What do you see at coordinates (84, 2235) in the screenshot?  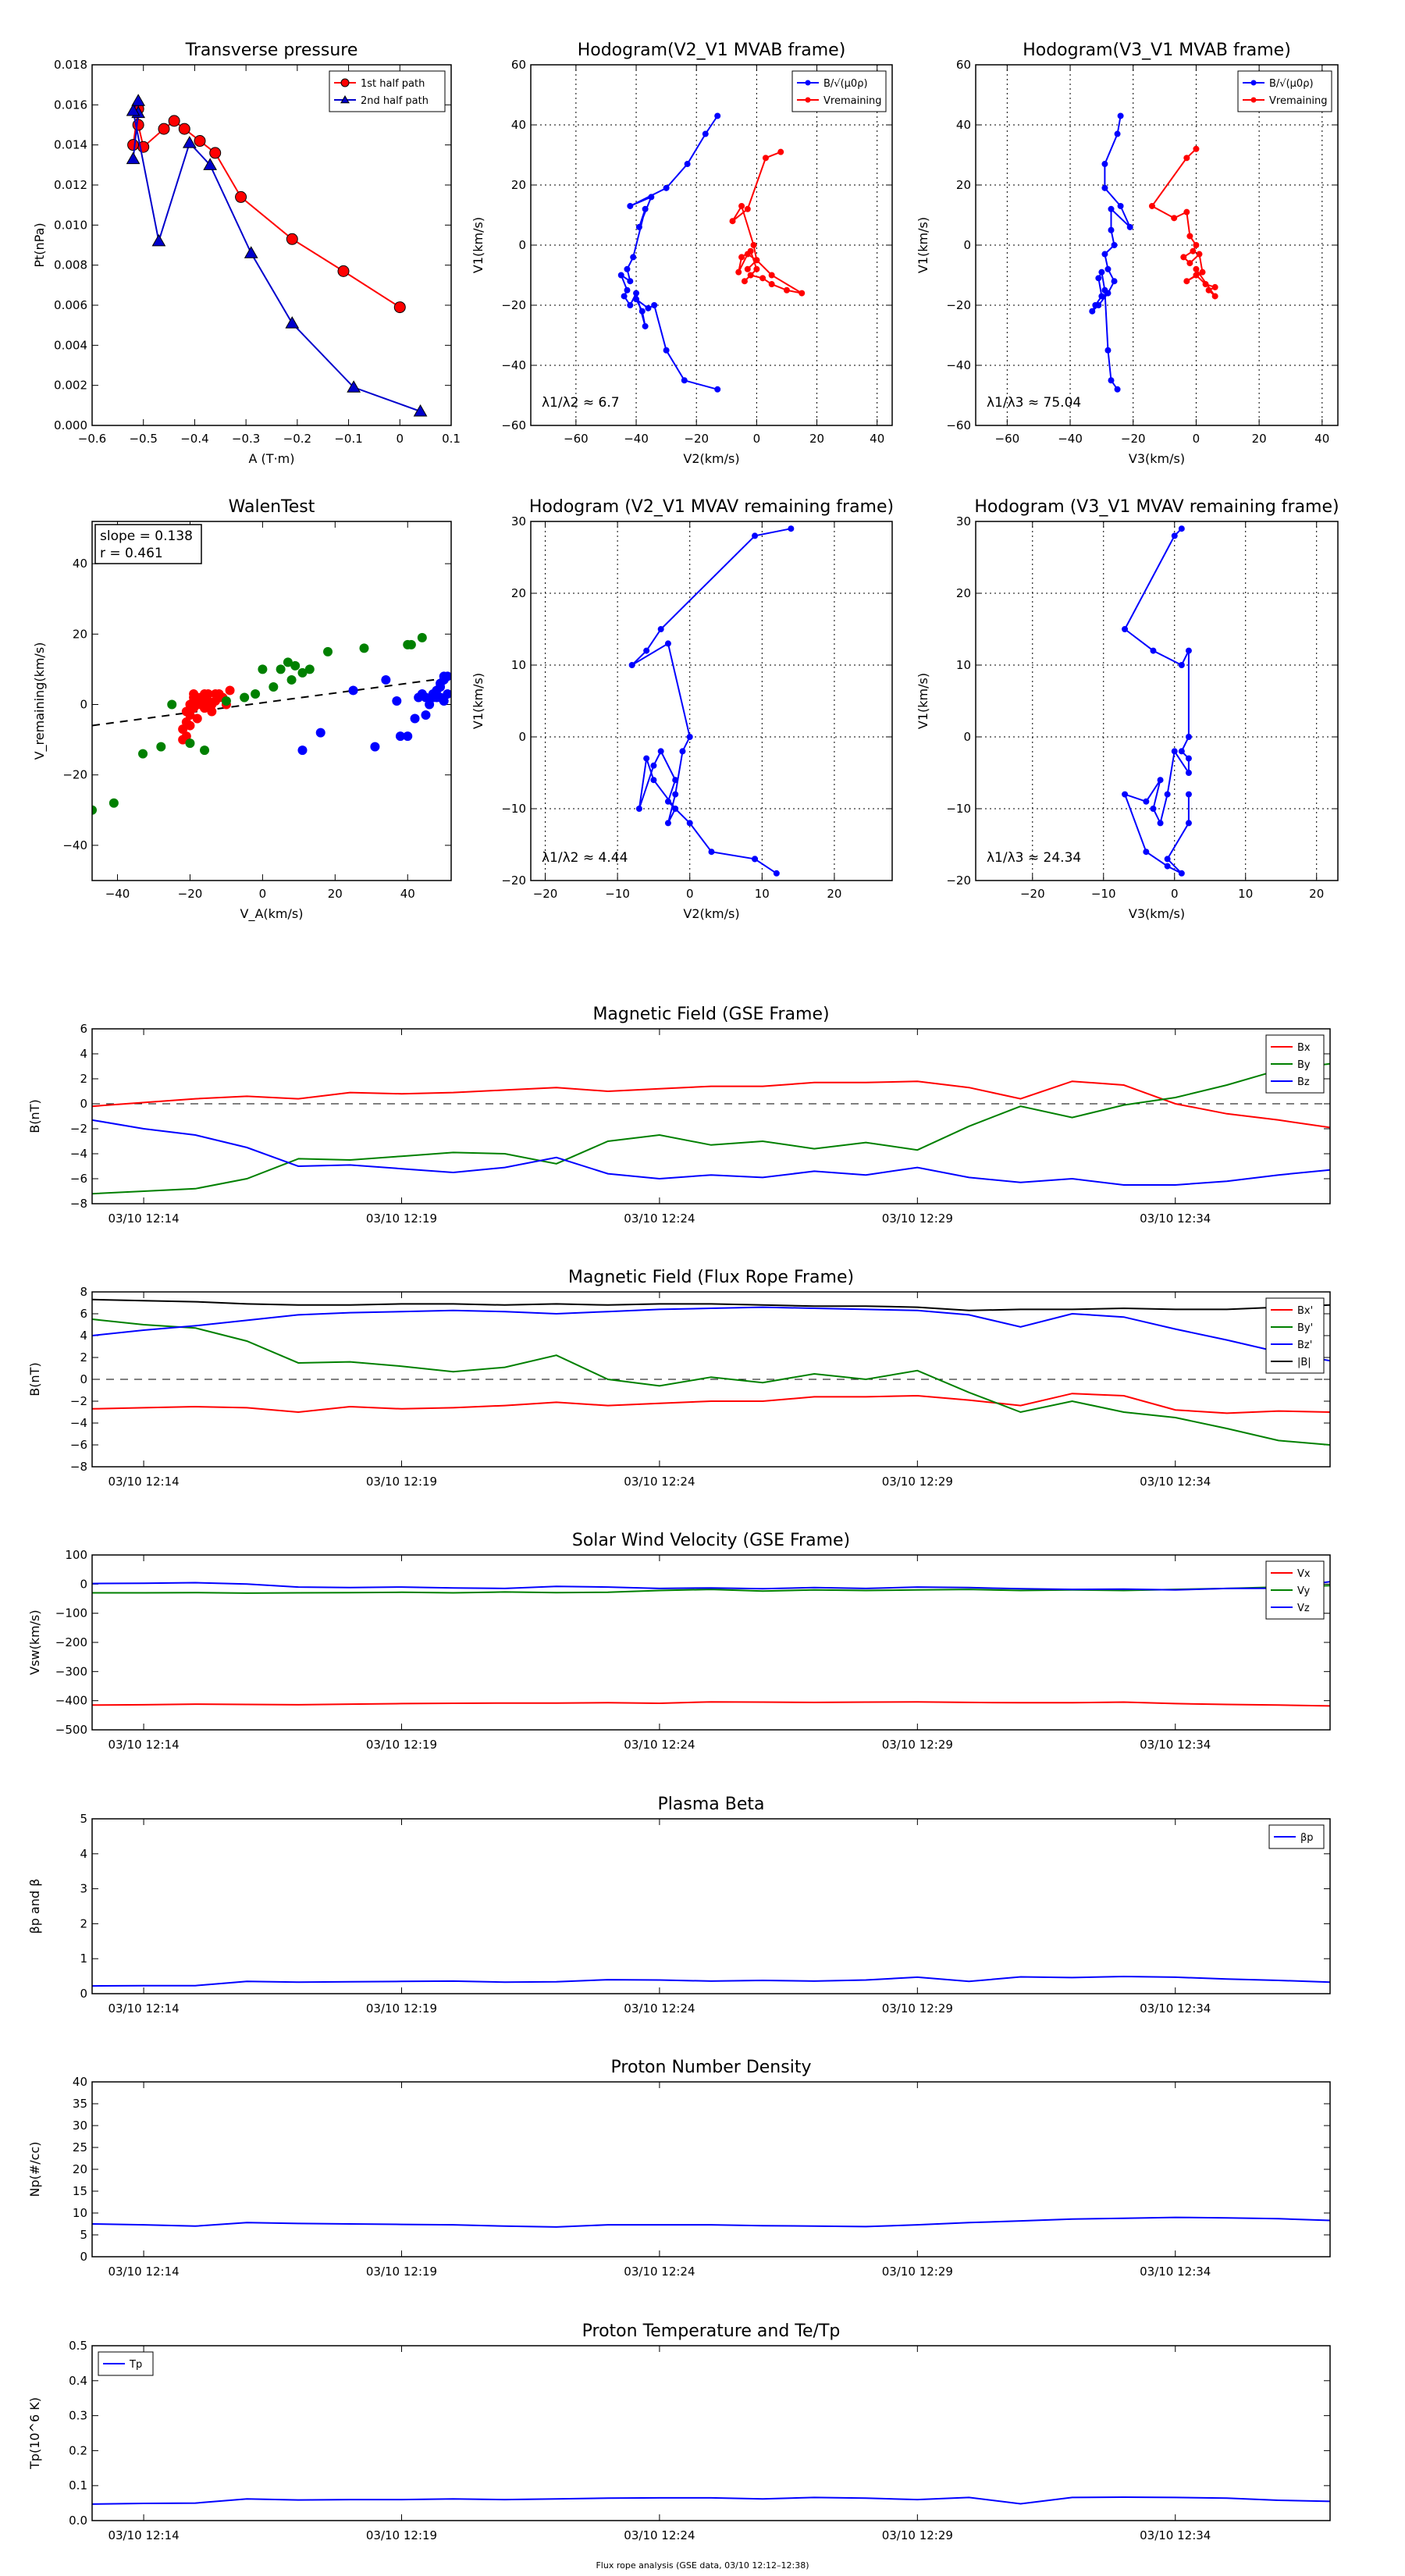 I see `y-tick-label: 5` at bounding box center [84, 2235].